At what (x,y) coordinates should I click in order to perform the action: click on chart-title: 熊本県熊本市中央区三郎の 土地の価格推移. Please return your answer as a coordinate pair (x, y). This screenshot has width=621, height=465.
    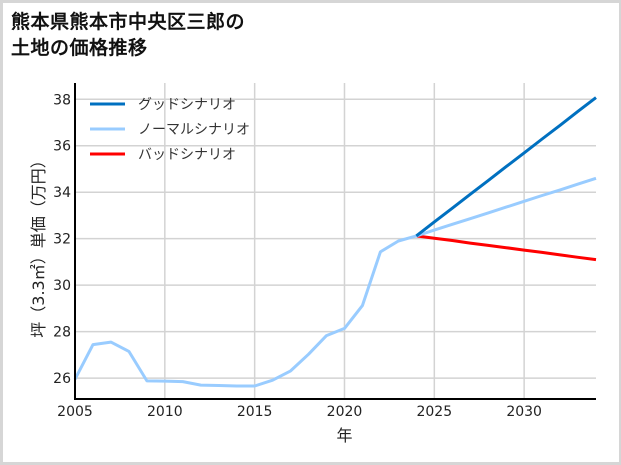
    Looking at the image, I should click on (128, 35).